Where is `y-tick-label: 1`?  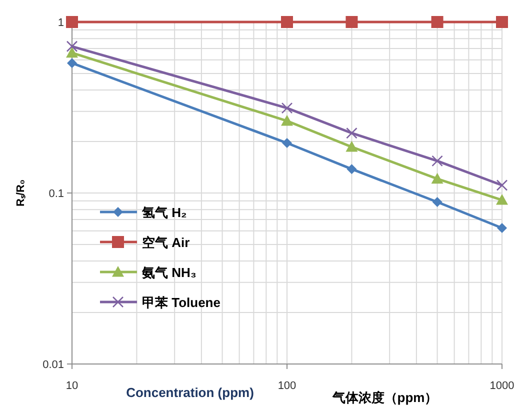 y-tick-label: 1 is located at coordinates (61, 23).